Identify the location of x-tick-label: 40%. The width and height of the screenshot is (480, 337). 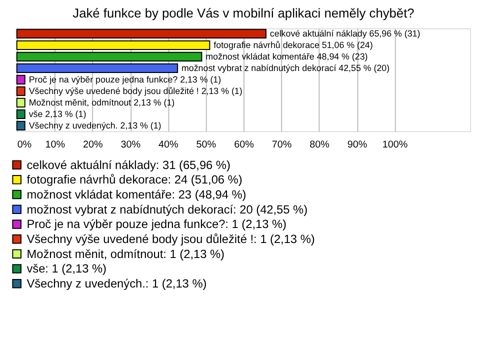
(168, 145).